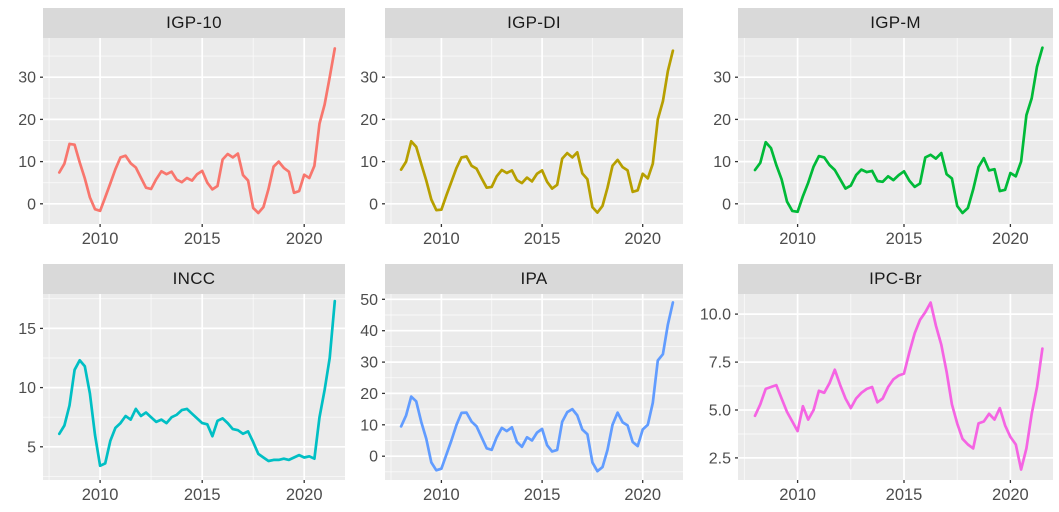 The height and width of the screenshot is (512, 1059). What do you see at coordinates (537, 387) in the screenshot?
I see `series-line-ipa` at bounding box center [537, 387].